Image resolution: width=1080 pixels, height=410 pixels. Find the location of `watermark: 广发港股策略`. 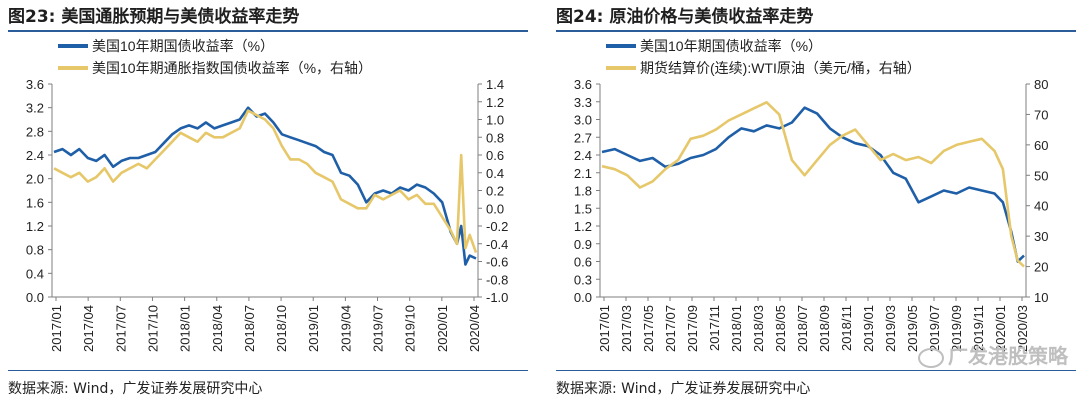

watermark: 广发港股策略 is located at coordinates (993, 354).